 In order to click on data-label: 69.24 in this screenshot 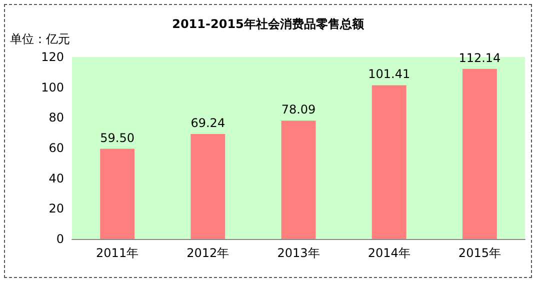, I will do `click(208, 123)`.